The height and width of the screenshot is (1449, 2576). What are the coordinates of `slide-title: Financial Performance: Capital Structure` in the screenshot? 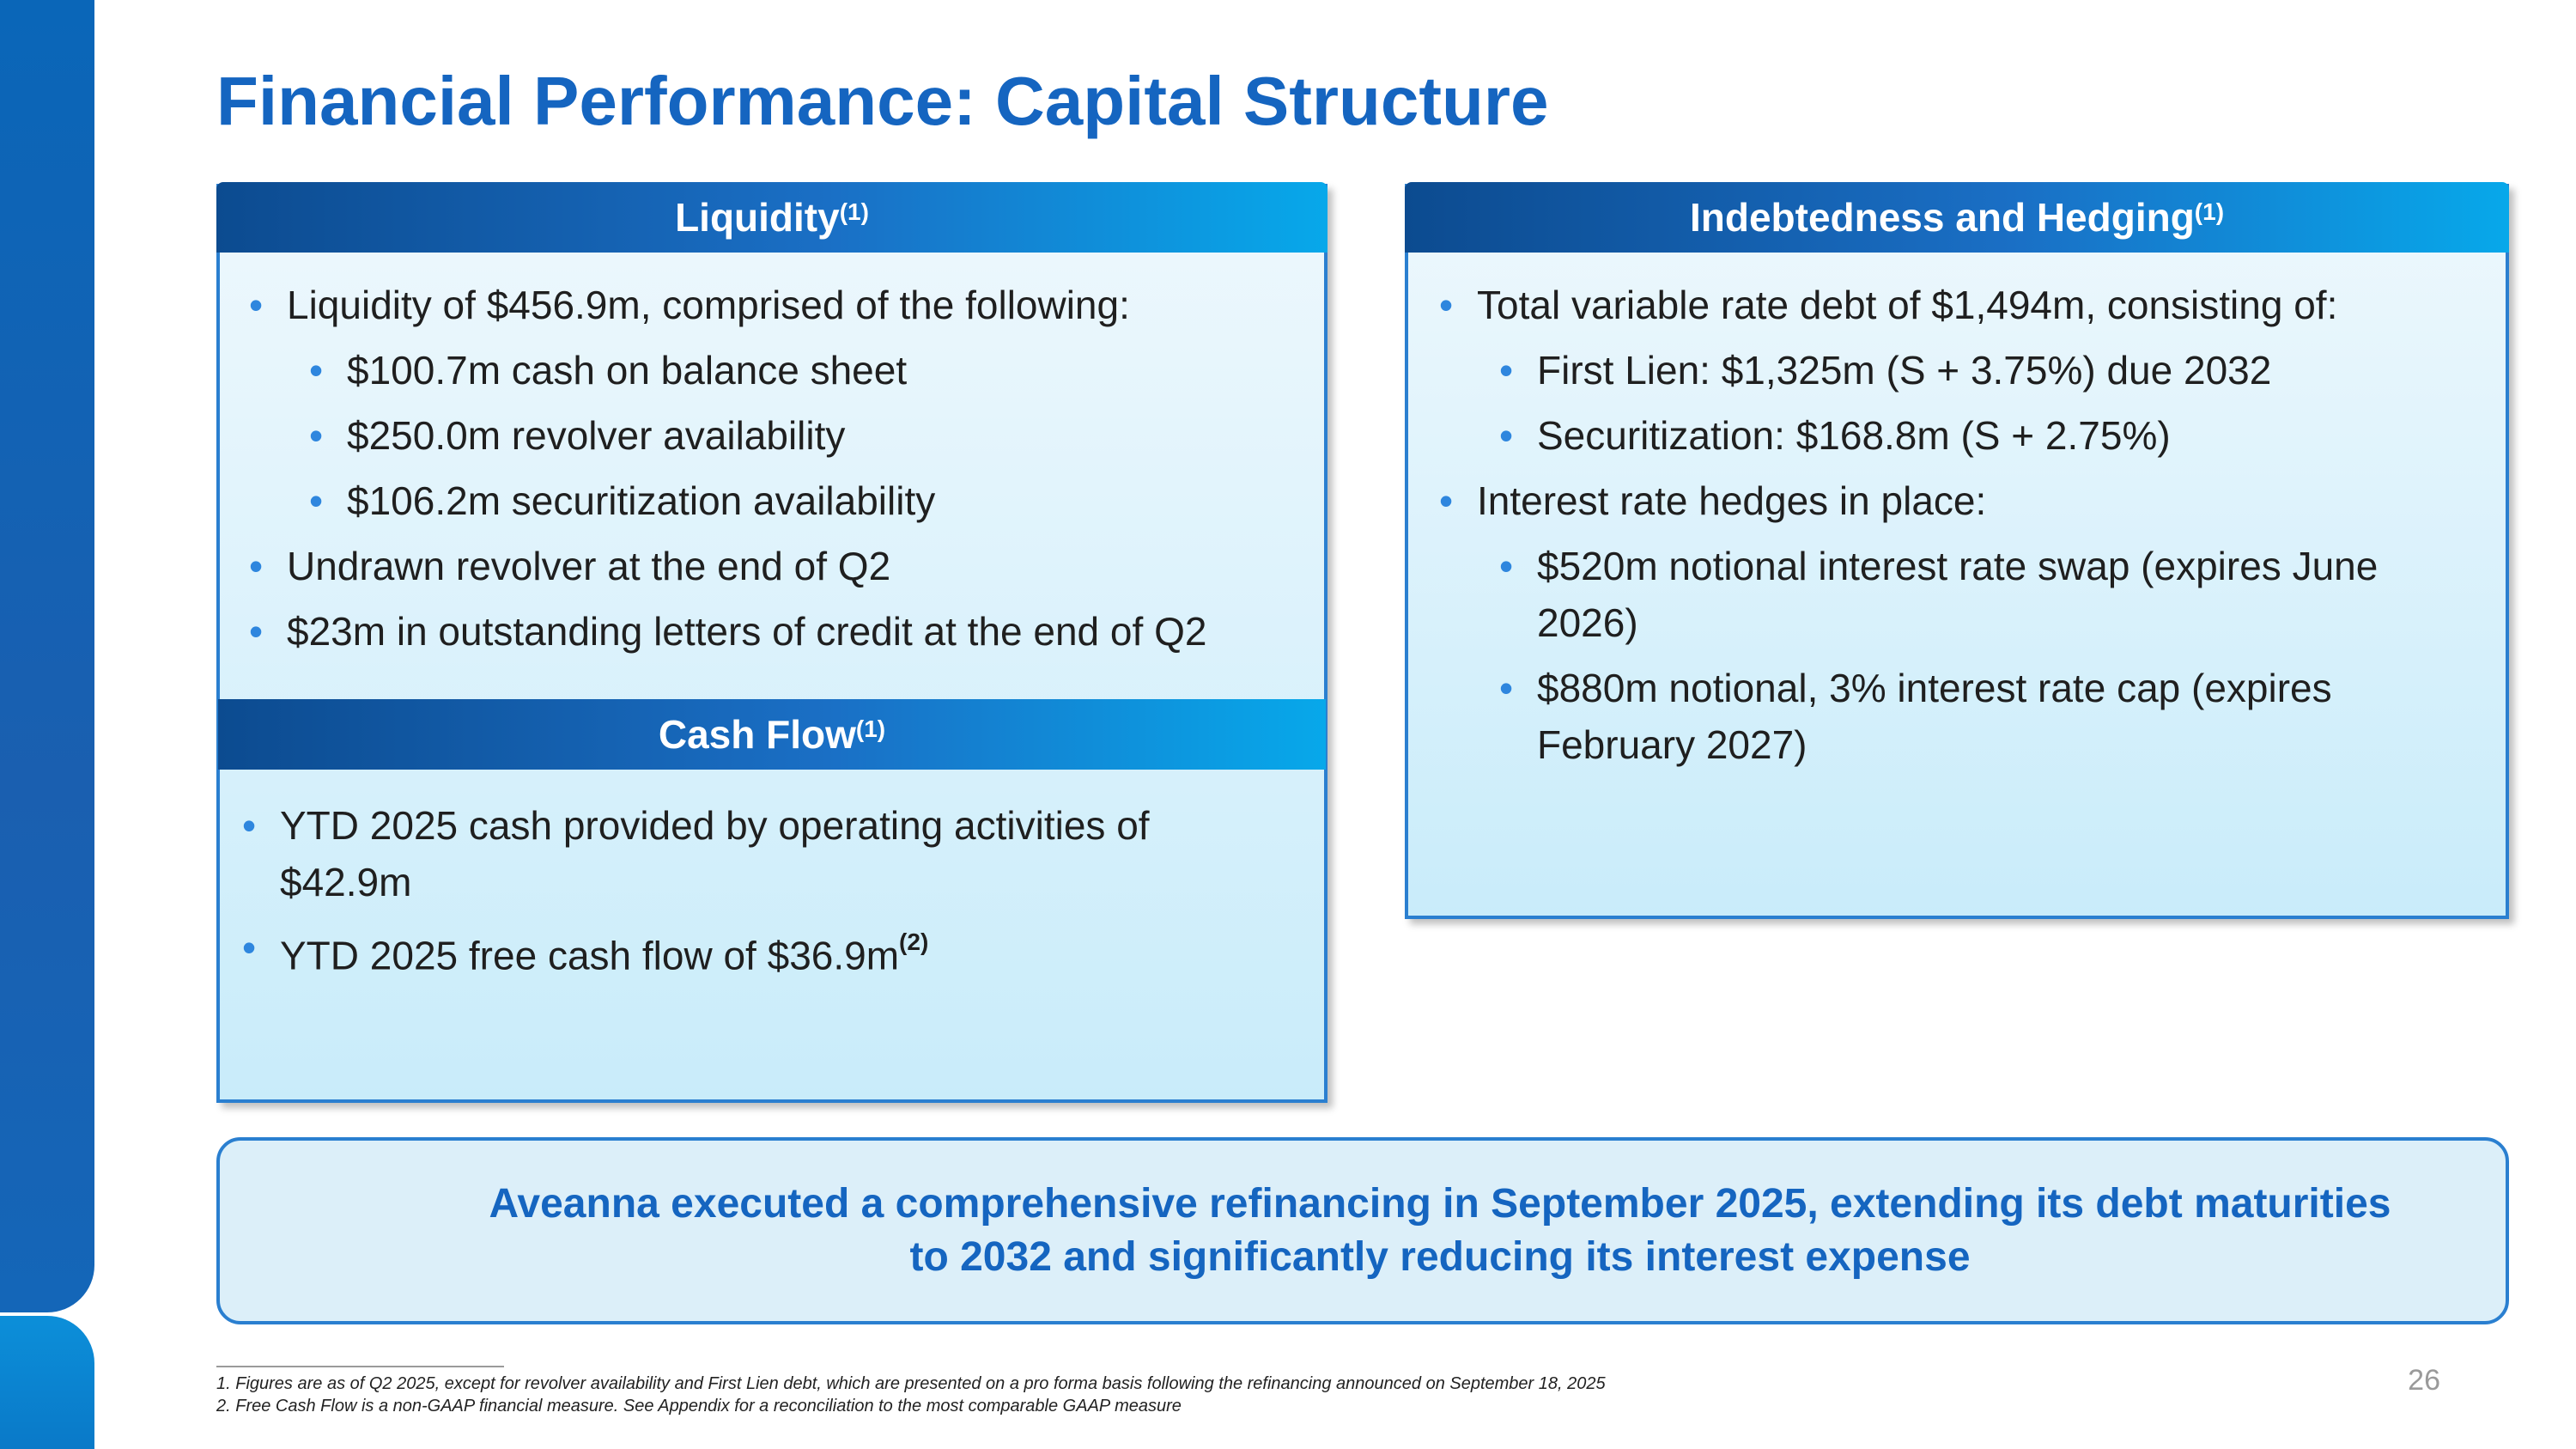 It's located at (882, 101).